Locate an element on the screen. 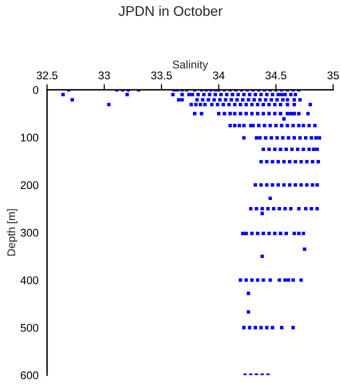 This screenshot has height=384, width=341. x-tick-label: 34 is located at coordinates (218, 75).